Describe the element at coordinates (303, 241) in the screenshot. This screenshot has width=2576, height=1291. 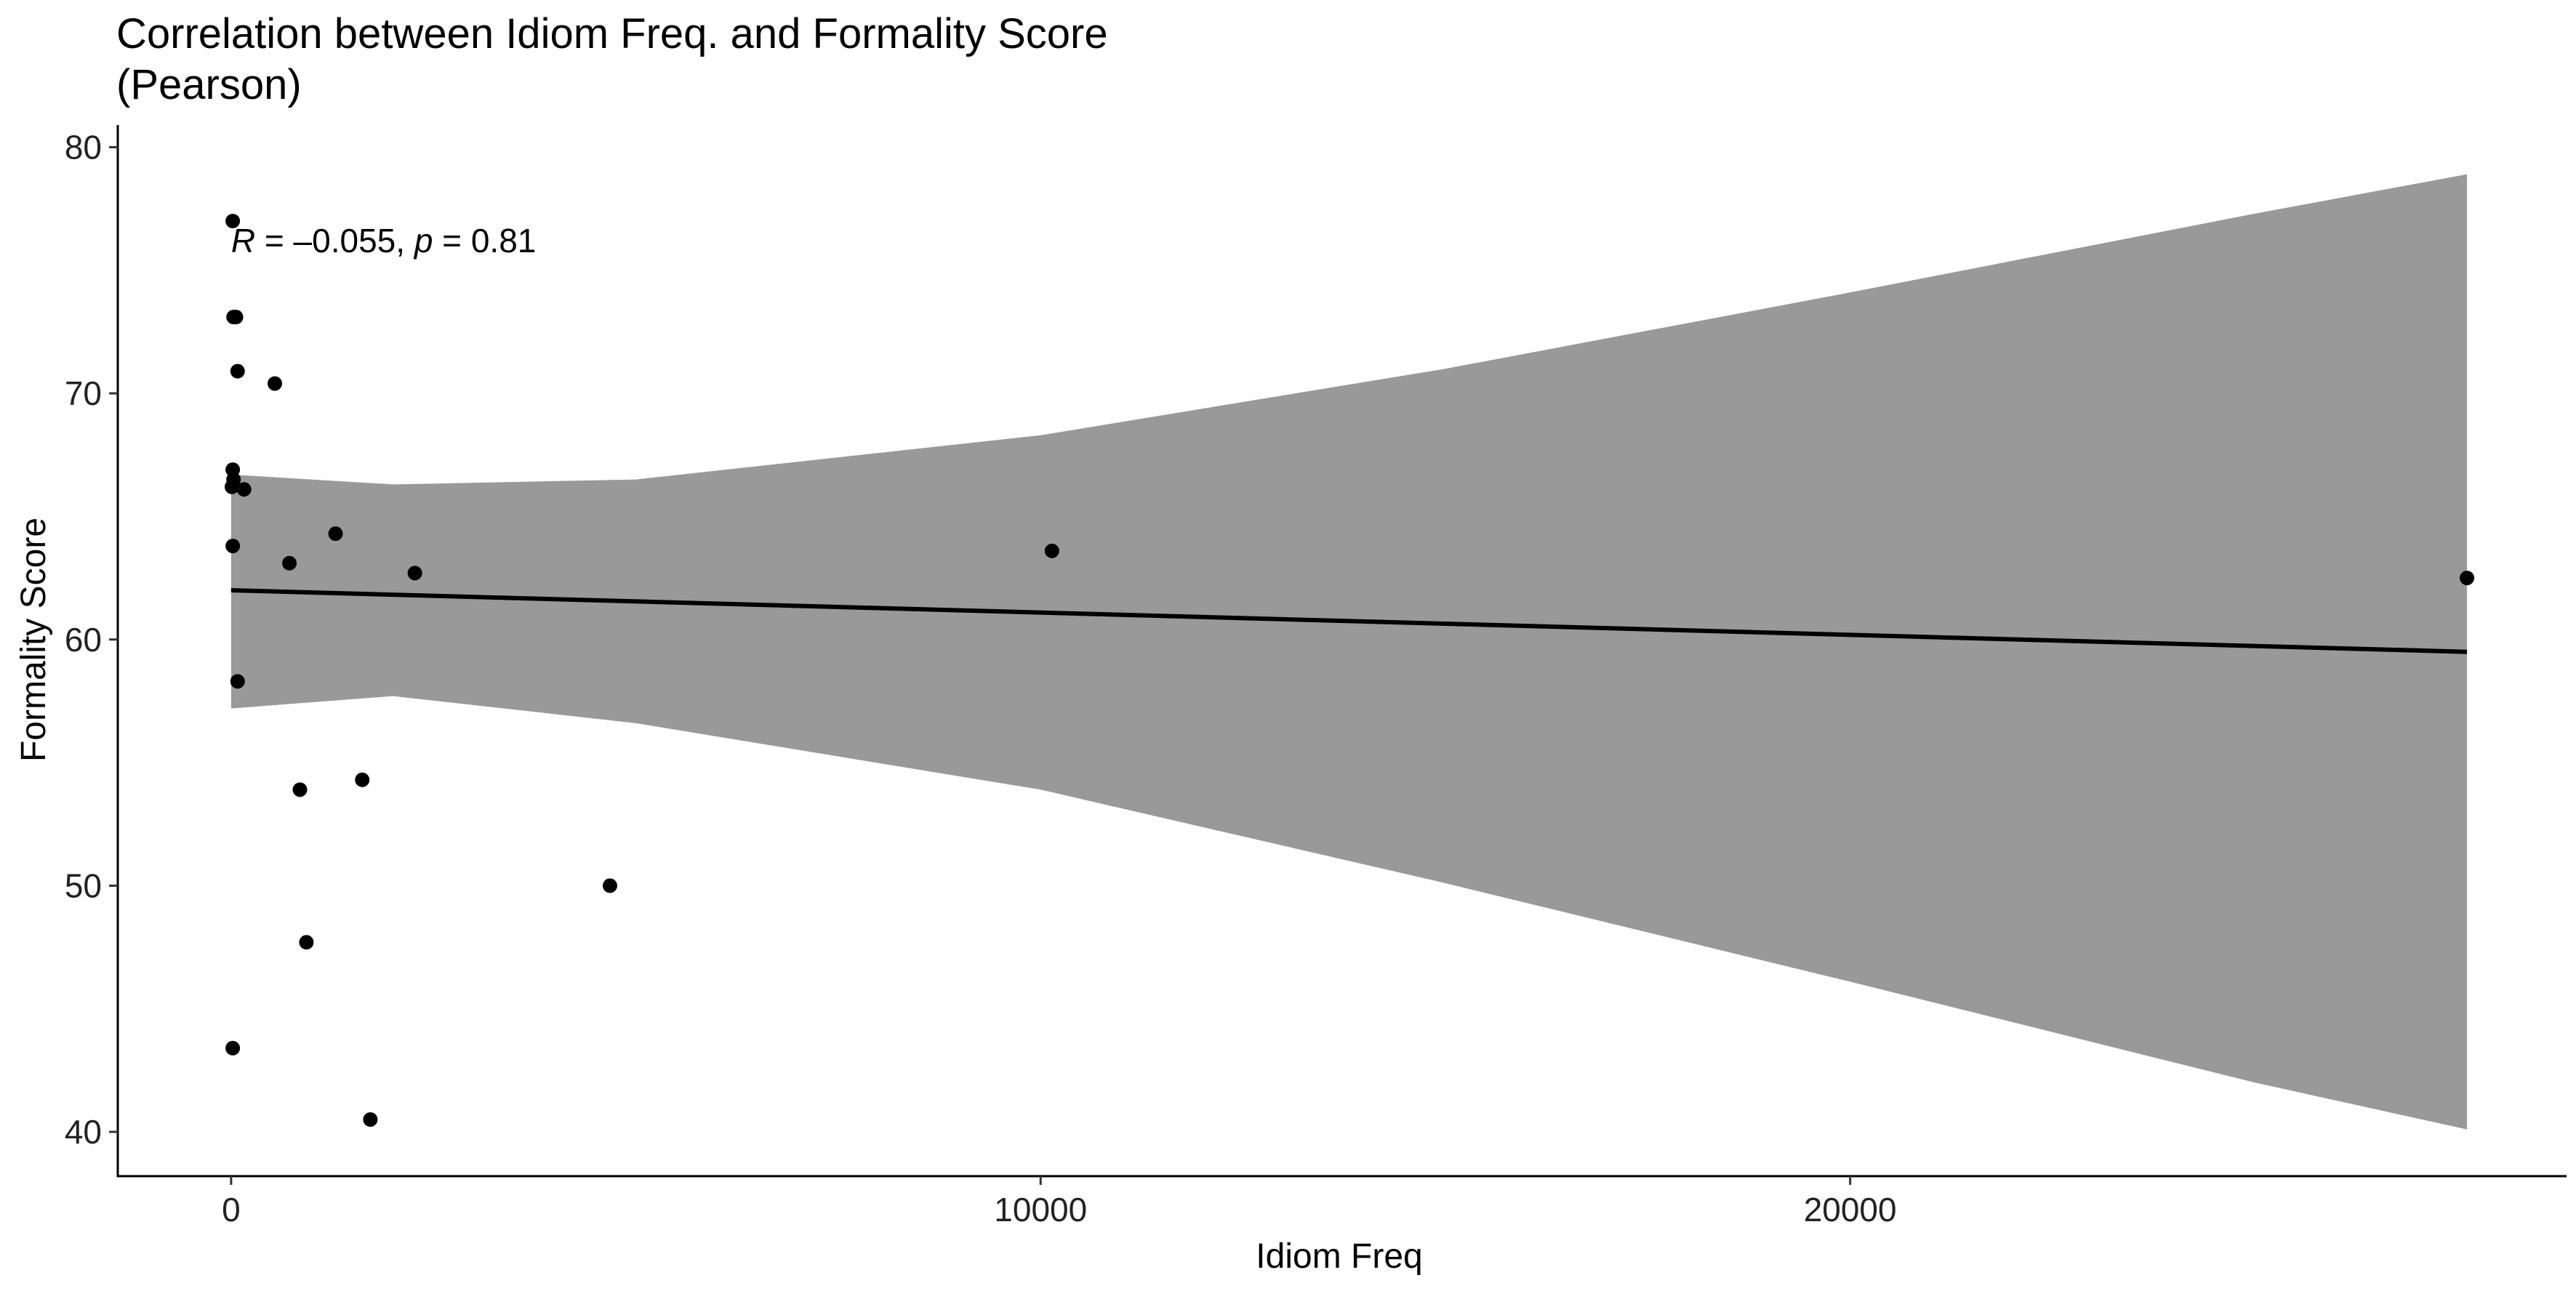
I see `annotation-r-minus: –` at that location.